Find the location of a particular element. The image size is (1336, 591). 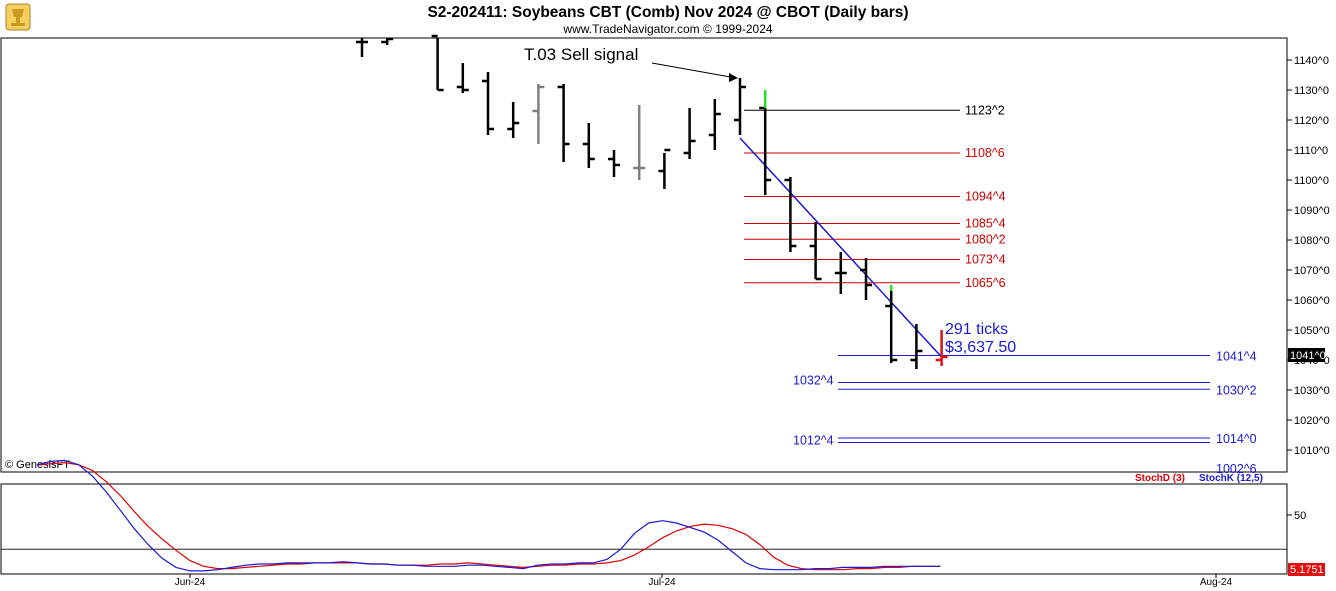

dollars-annotation: $3,637.50 is located at coordinates (980, 347).